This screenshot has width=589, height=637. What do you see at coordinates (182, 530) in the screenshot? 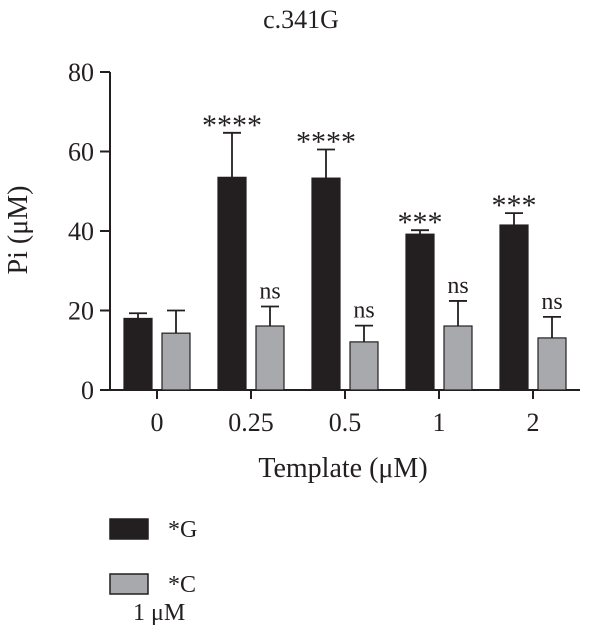
I see `legend-label: *G` at bounding box center [182, 530].